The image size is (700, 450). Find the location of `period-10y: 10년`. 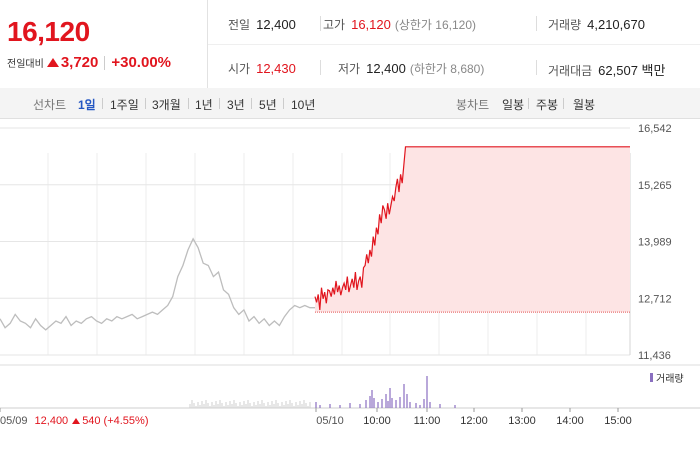

period-10y: 10년 is located at coordinates (303, 105).